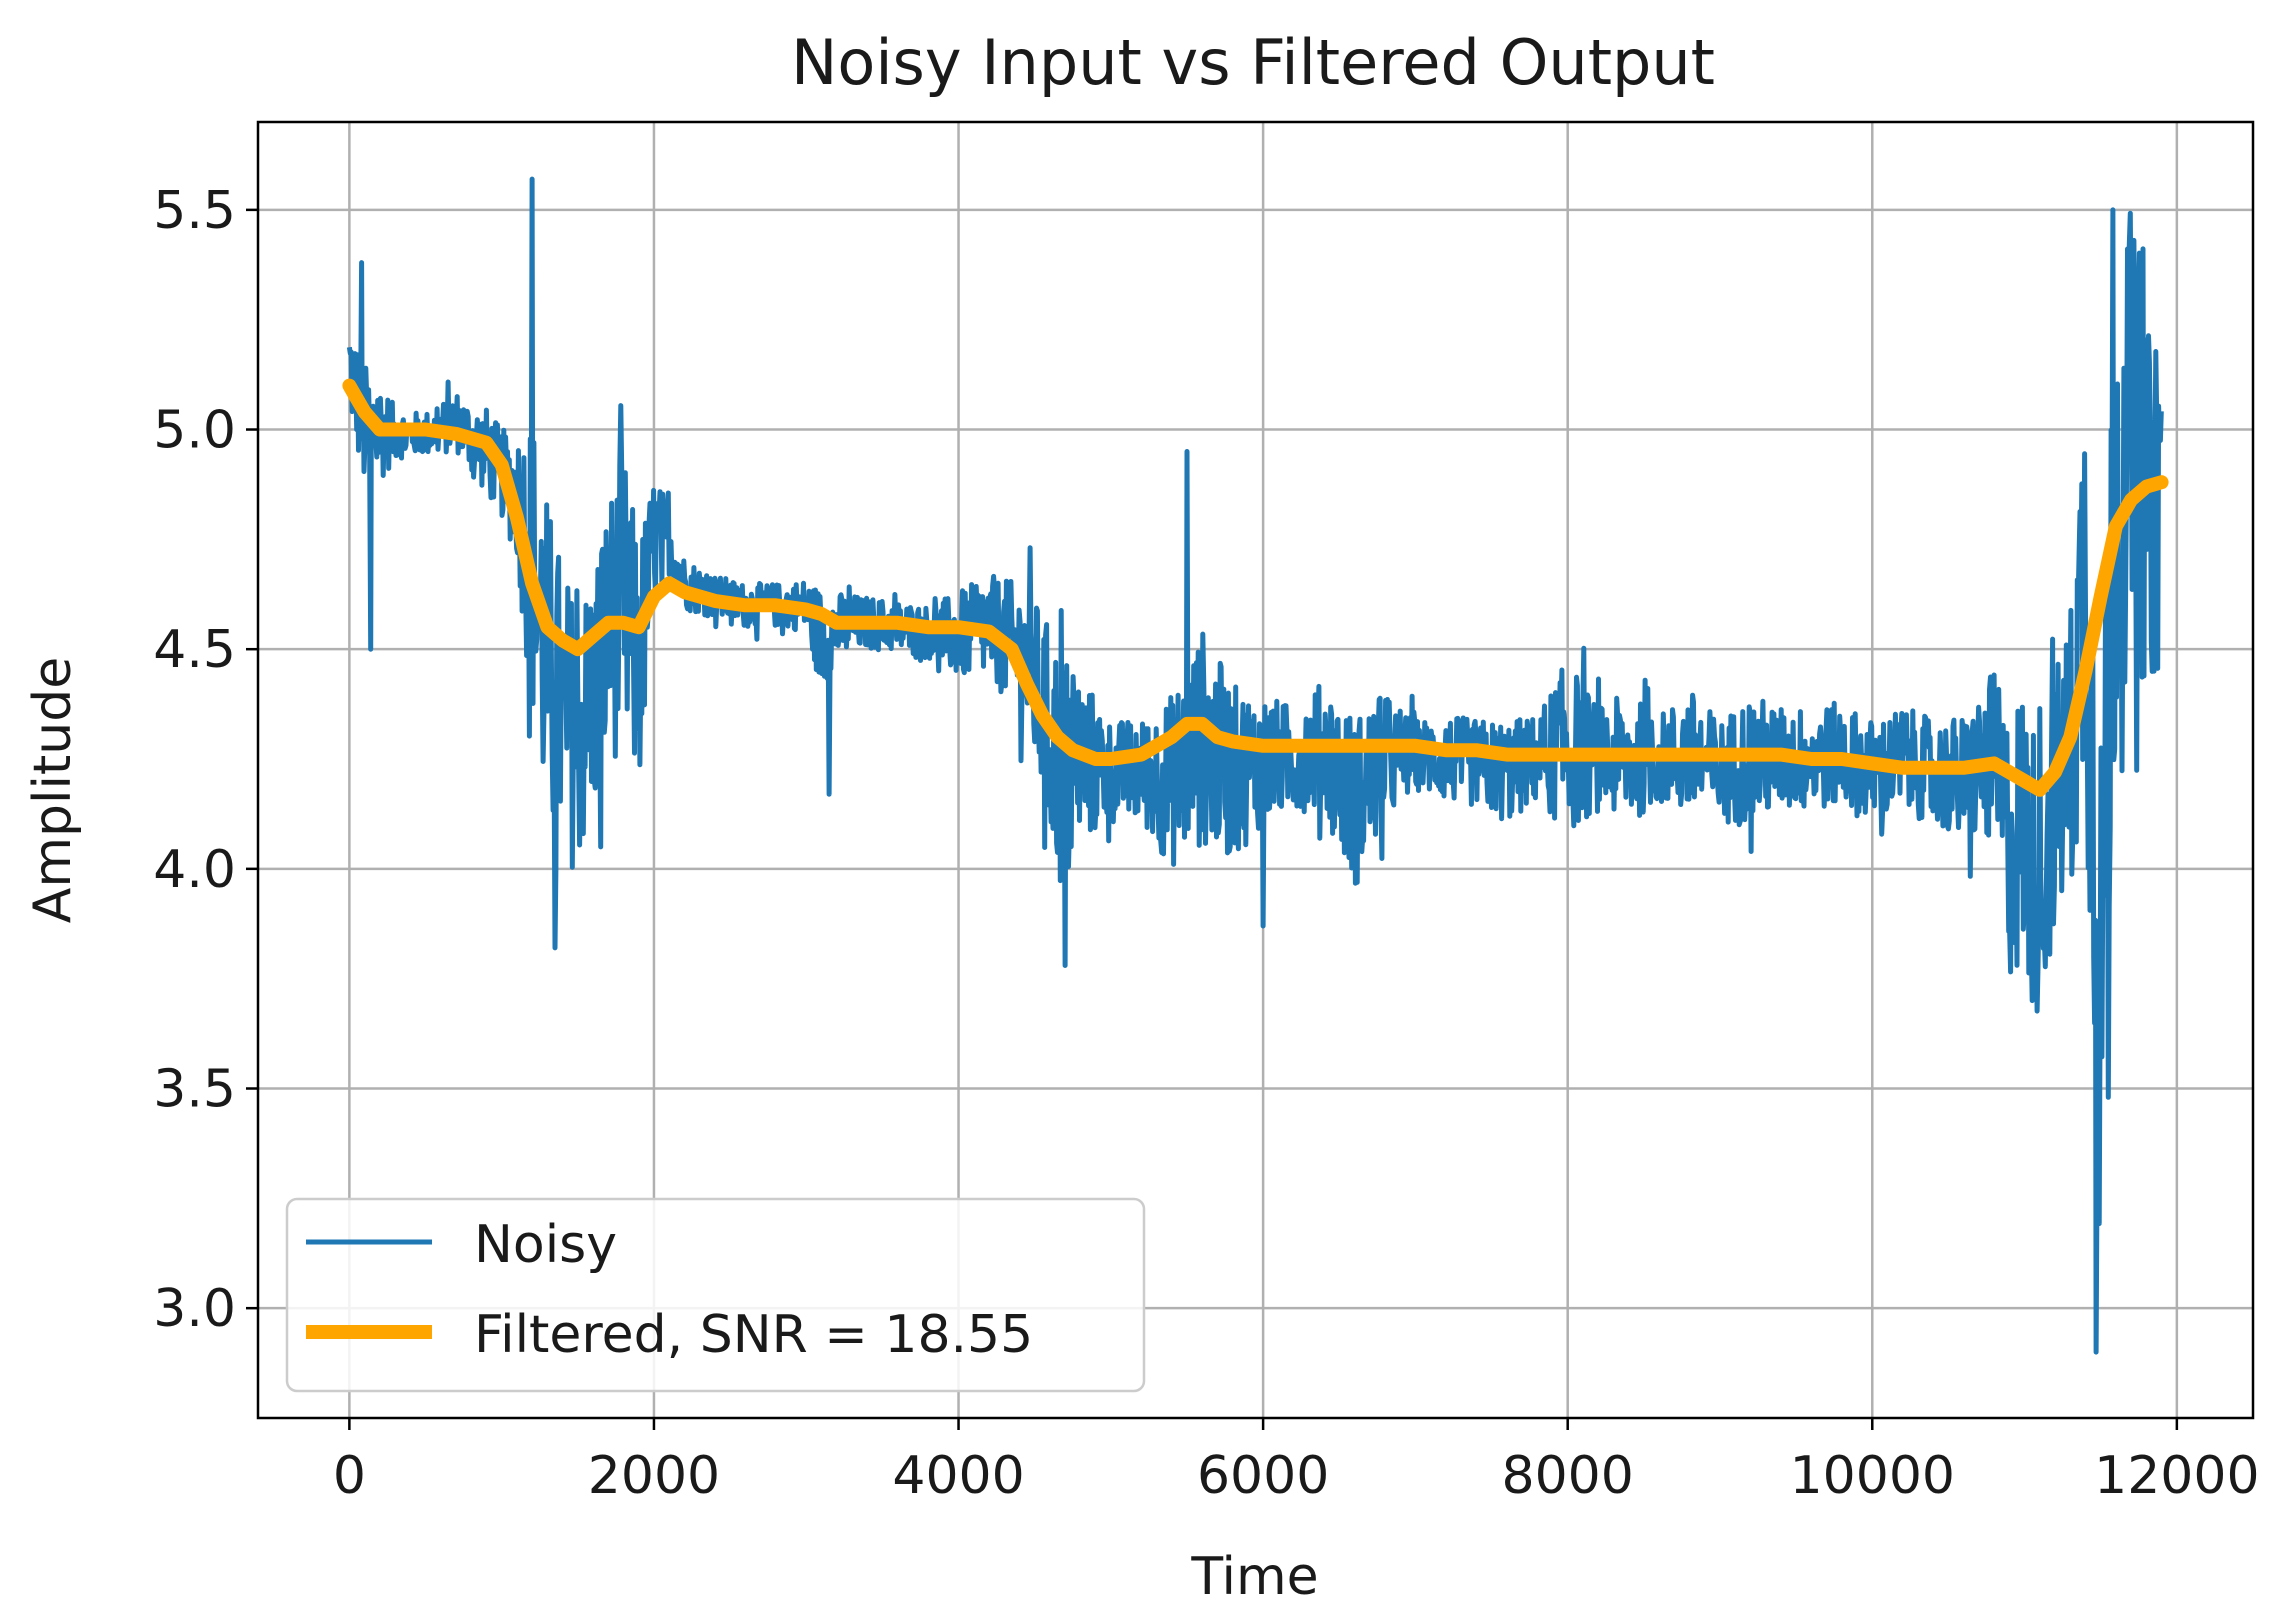 The height and width of the screenshot is (1612, 2284). What do you see at coordinates (1253, 62) in the screenshot?
I see `chart-title: Noisy Input vs Filtered Output` at bounding box center [1253, 62].